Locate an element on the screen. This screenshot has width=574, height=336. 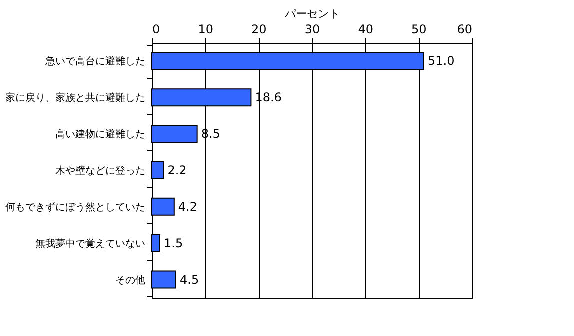
x-tick-label: 30 is located at coordinates (312, 29).